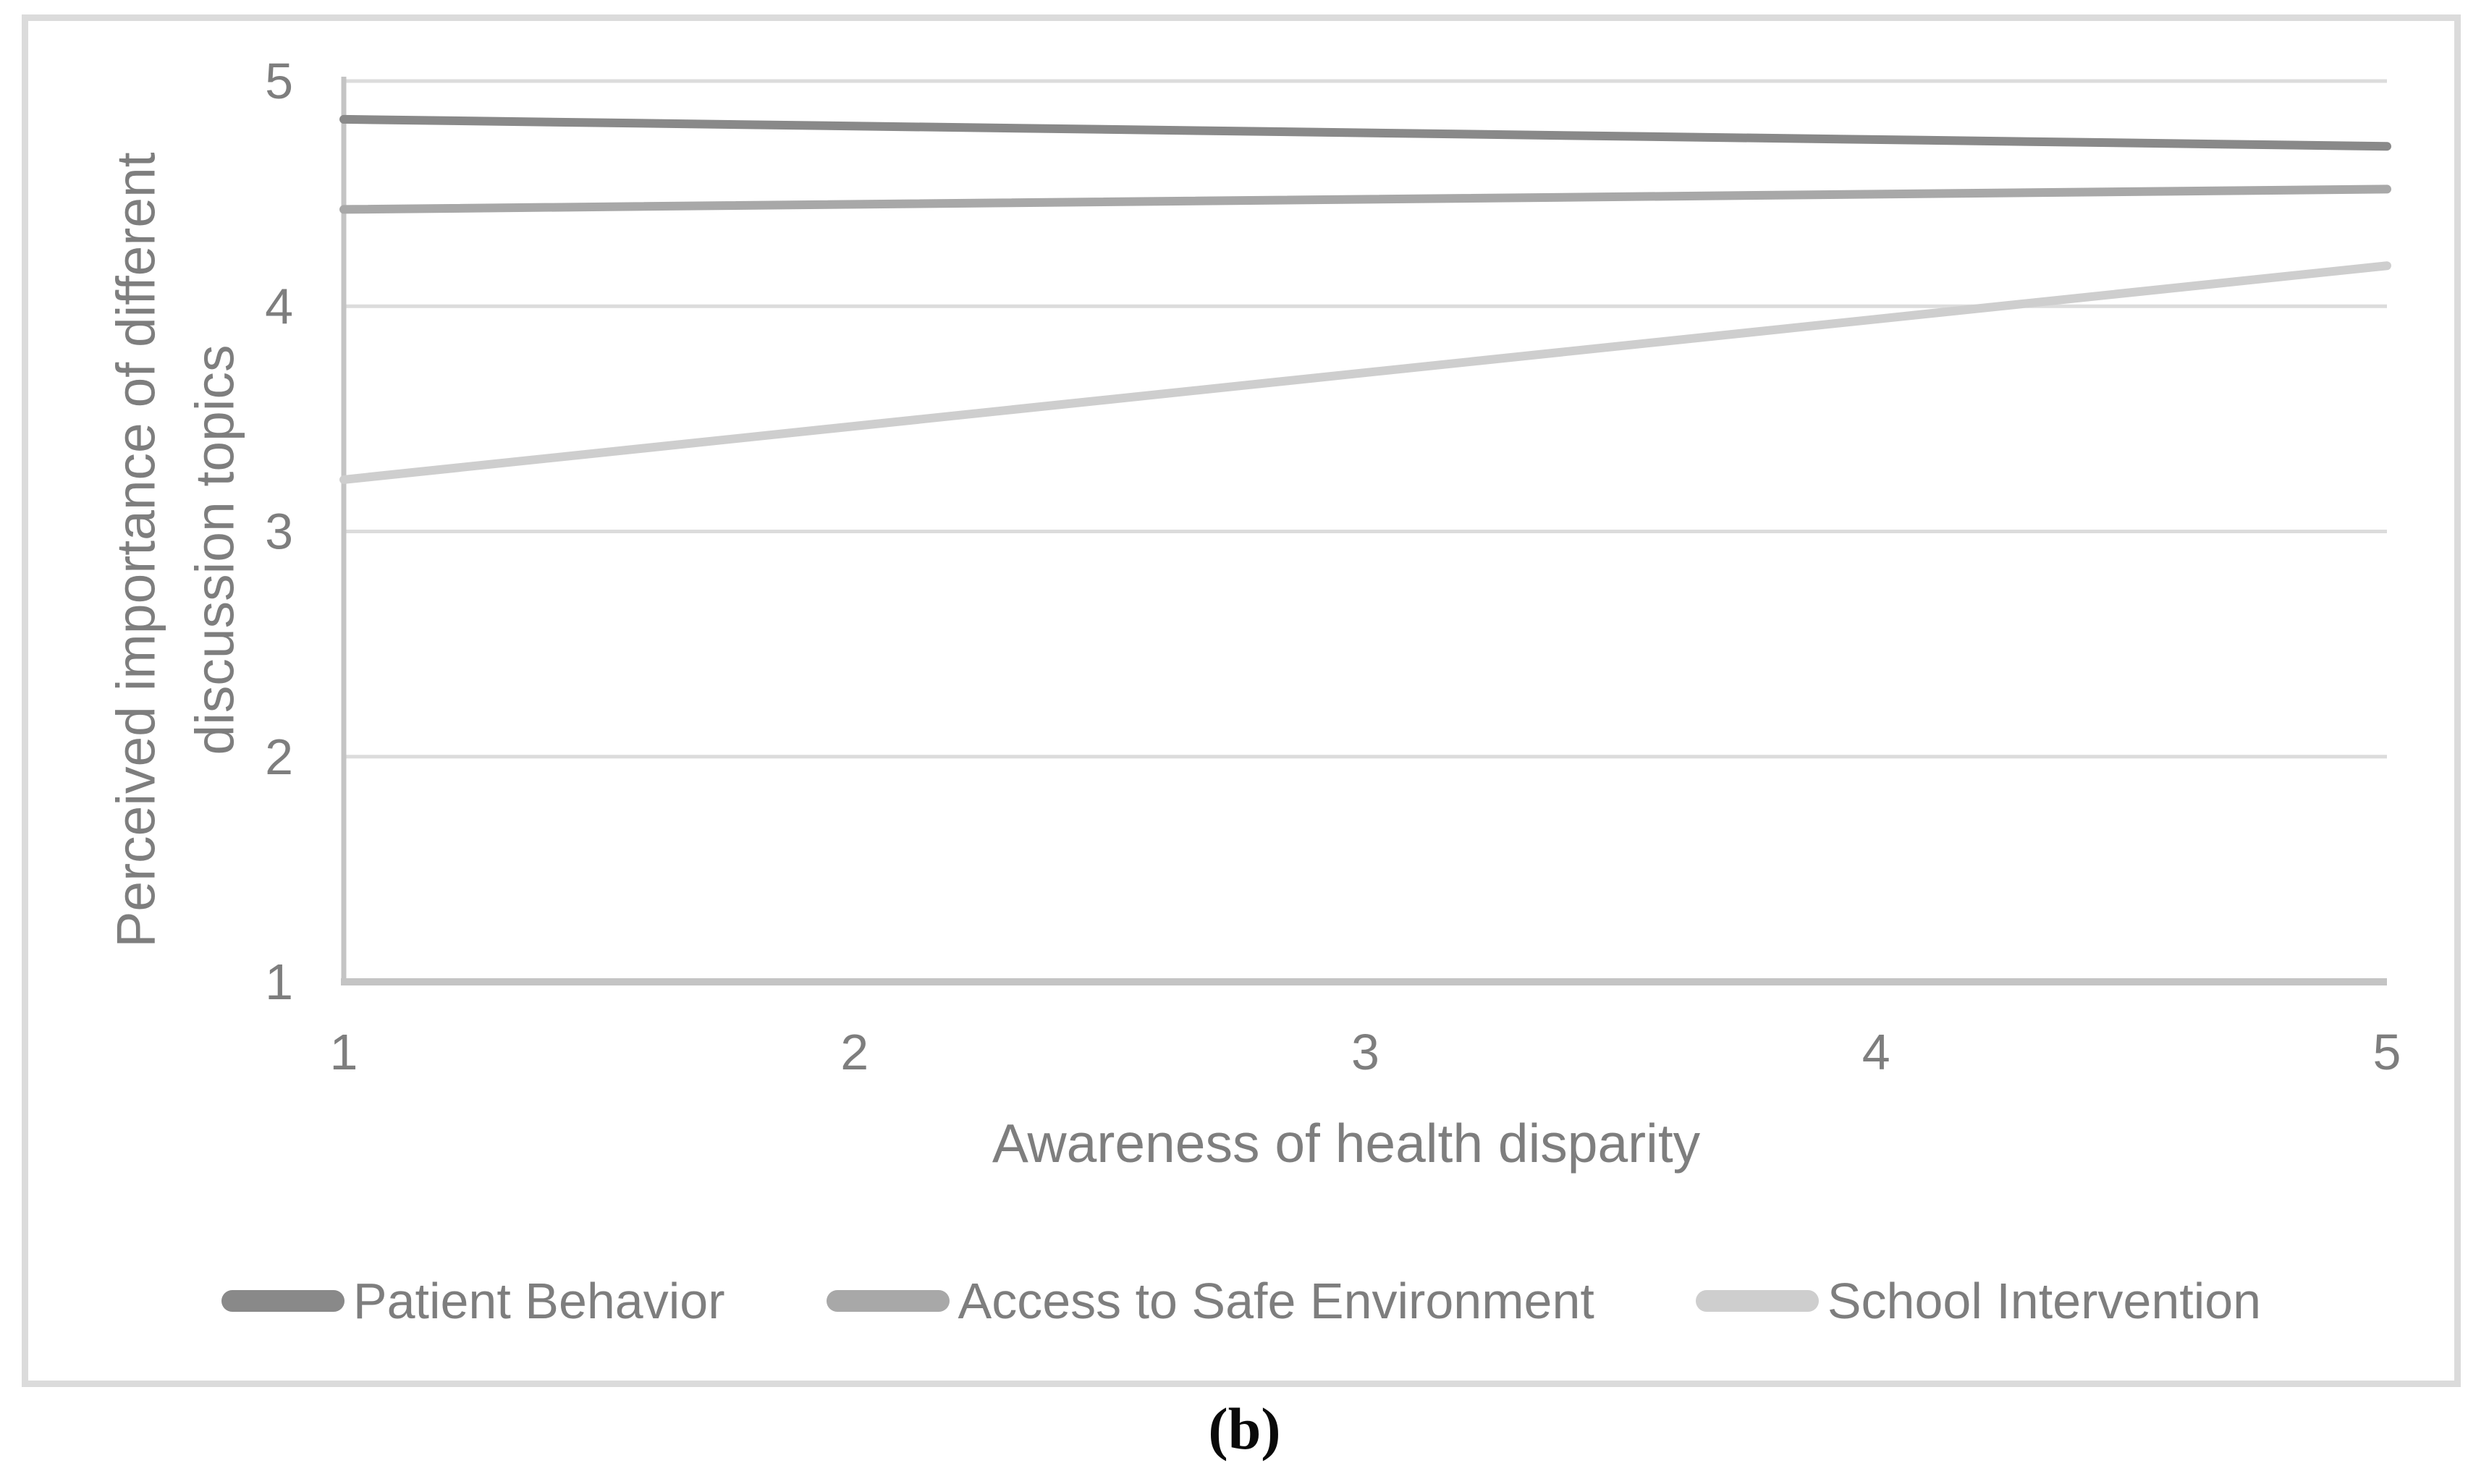 This screenshot has width=2489, height=1484. I want to click on legend-label: Access to Safe Environment, so click(1276, 1301).